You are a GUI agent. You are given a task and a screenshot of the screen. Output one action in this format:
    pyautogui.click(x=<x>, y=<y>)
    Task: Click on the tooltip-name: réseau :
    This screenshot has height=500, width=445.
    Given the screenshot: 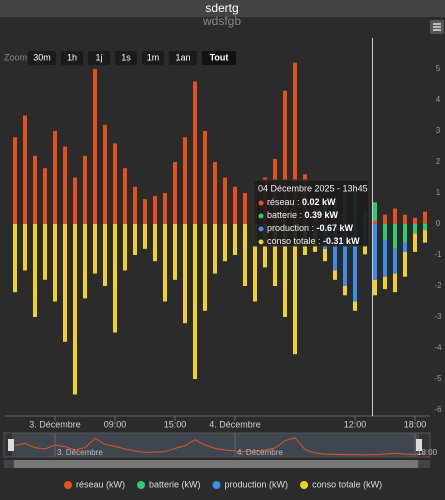 What is the action you would take?
    pyautogui.click(x=284, y=202)
    